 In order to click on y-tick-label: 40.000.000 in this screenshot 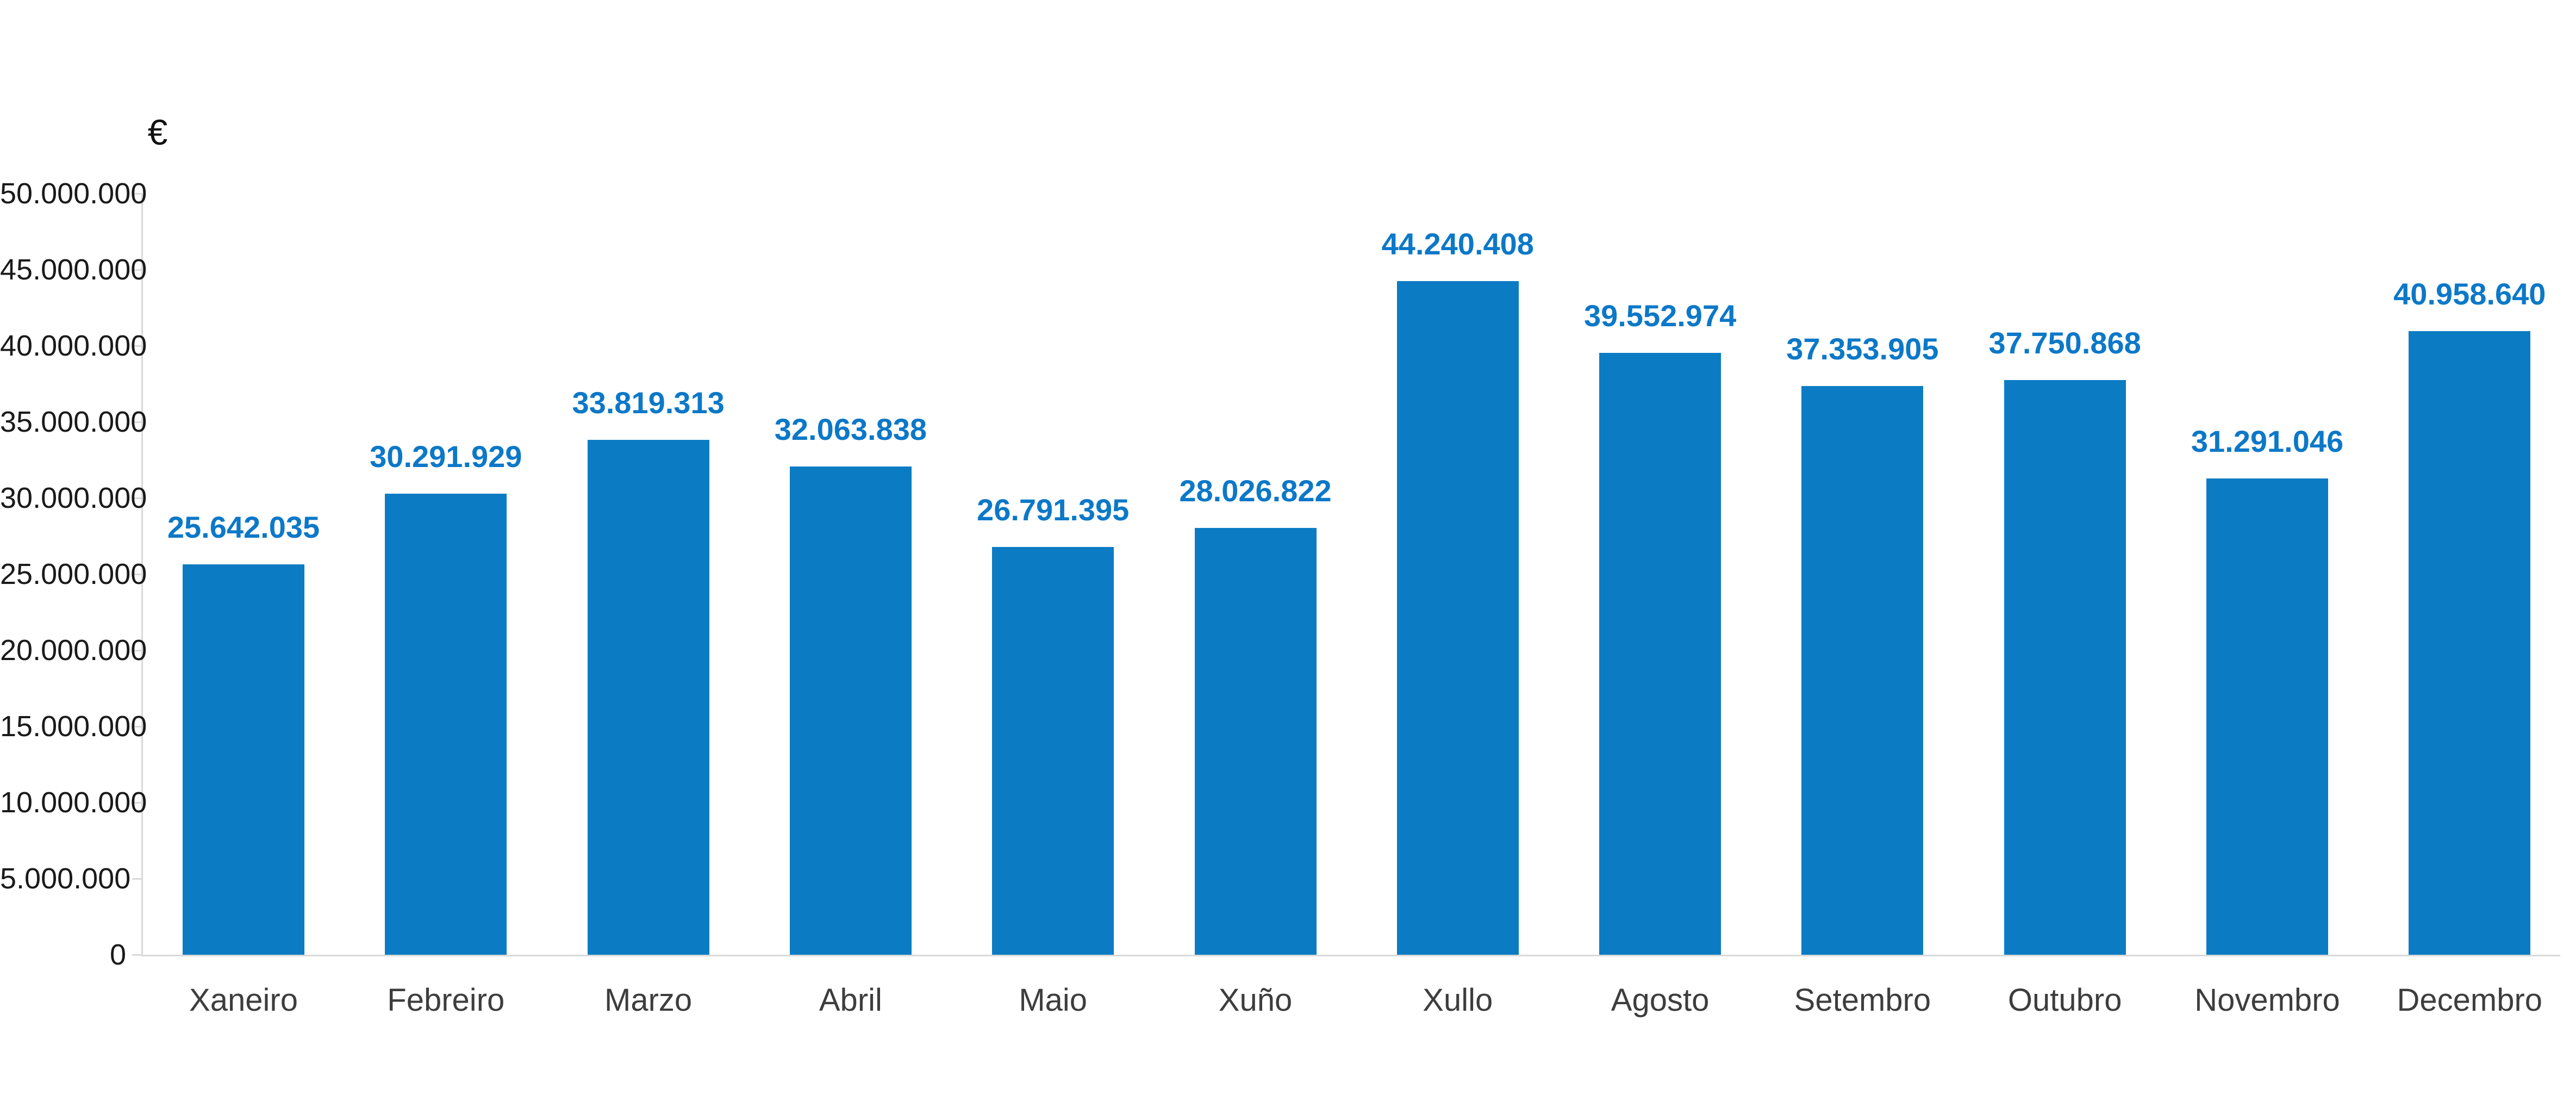, I will do `click(74, 345)`.